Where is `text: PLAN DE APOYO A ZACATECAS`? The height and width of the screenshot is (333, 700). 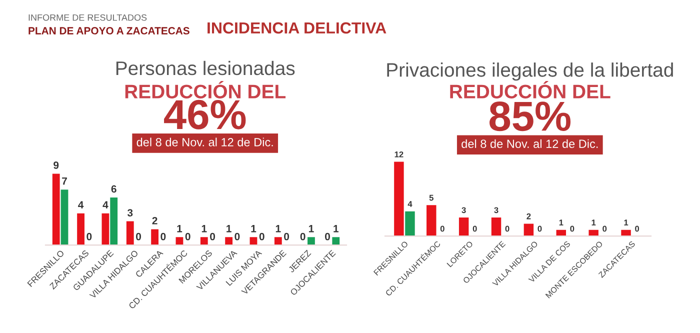 text: PLAN DE APOYO A ZACATECAS is located at coordinates (109, 30).